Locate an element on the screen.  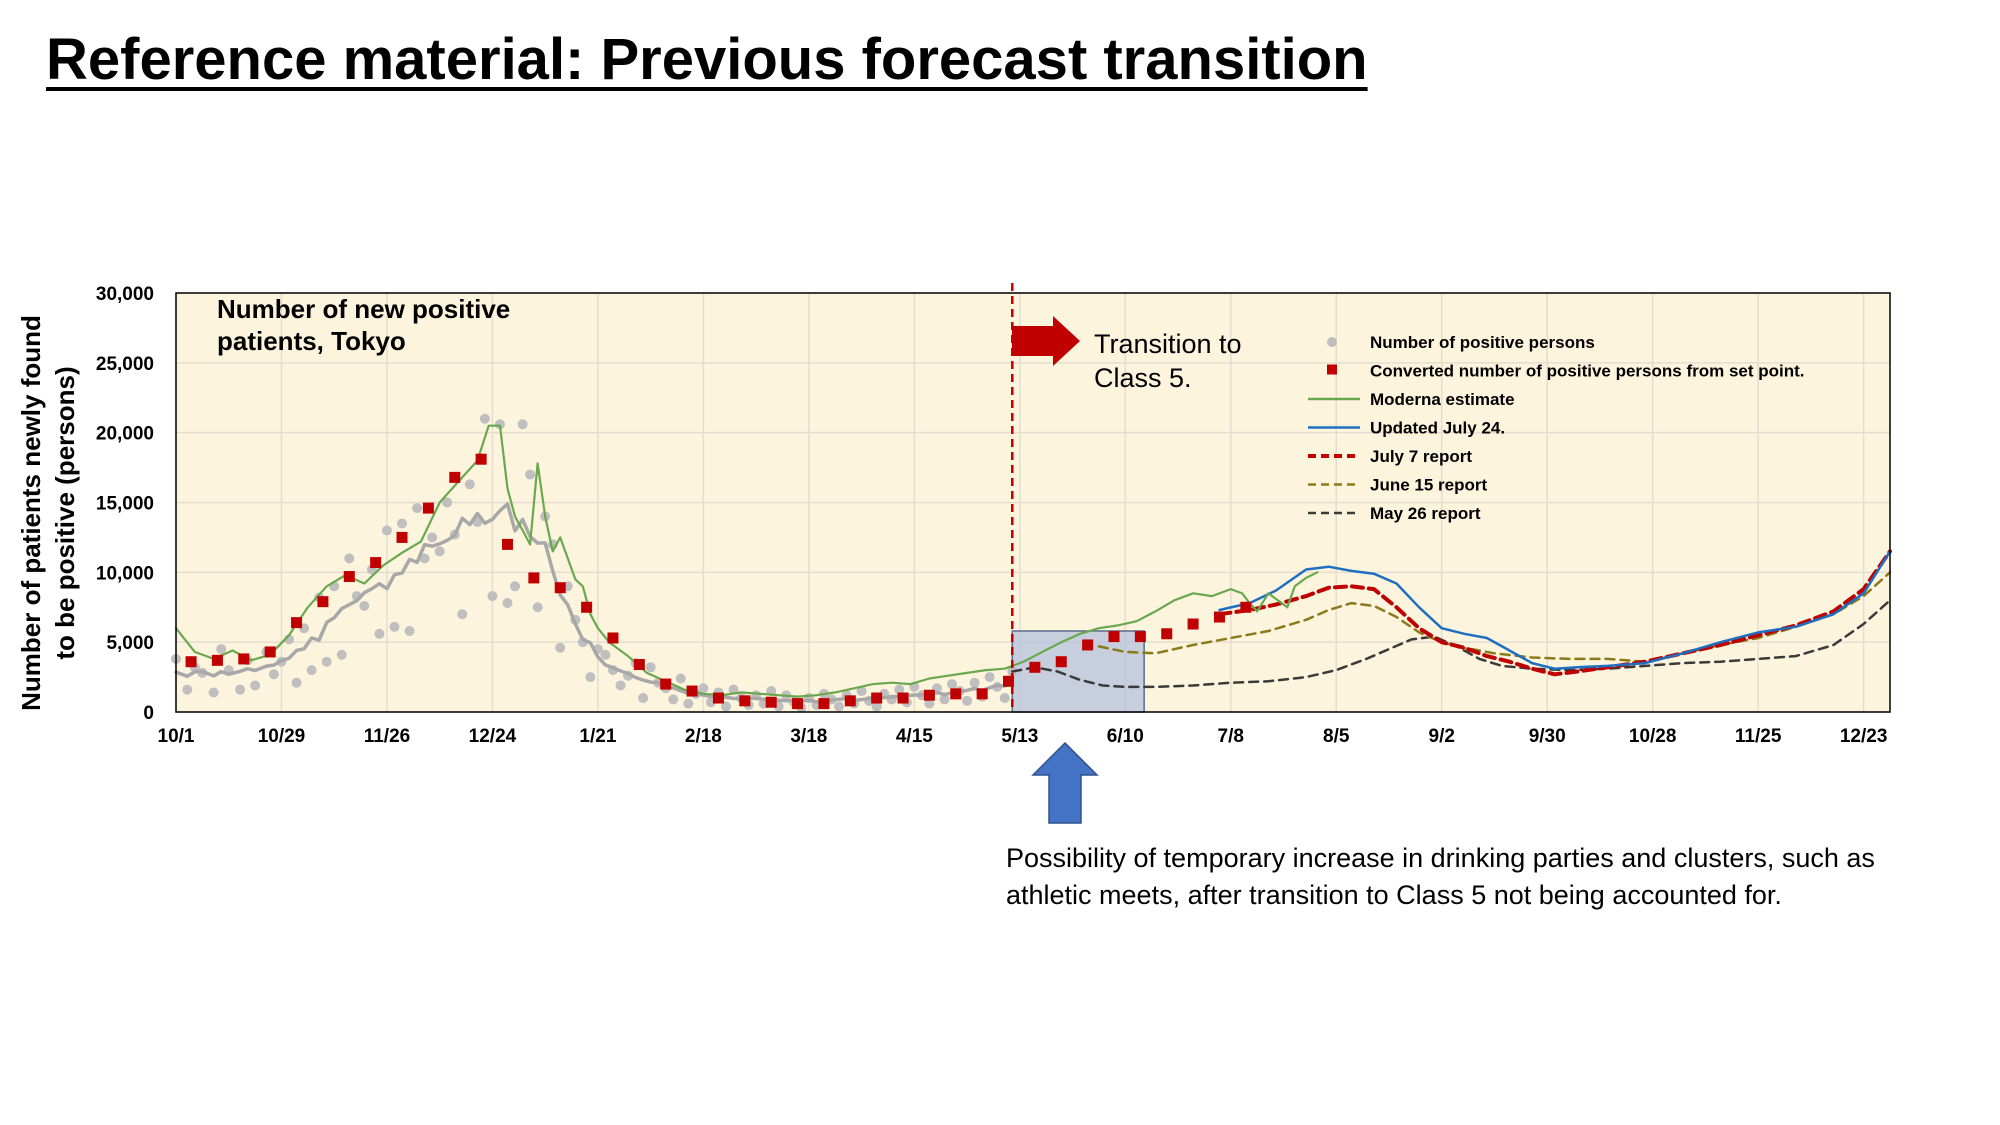
x-tick-label: 9/2 is located at coordinates (1442, 736).